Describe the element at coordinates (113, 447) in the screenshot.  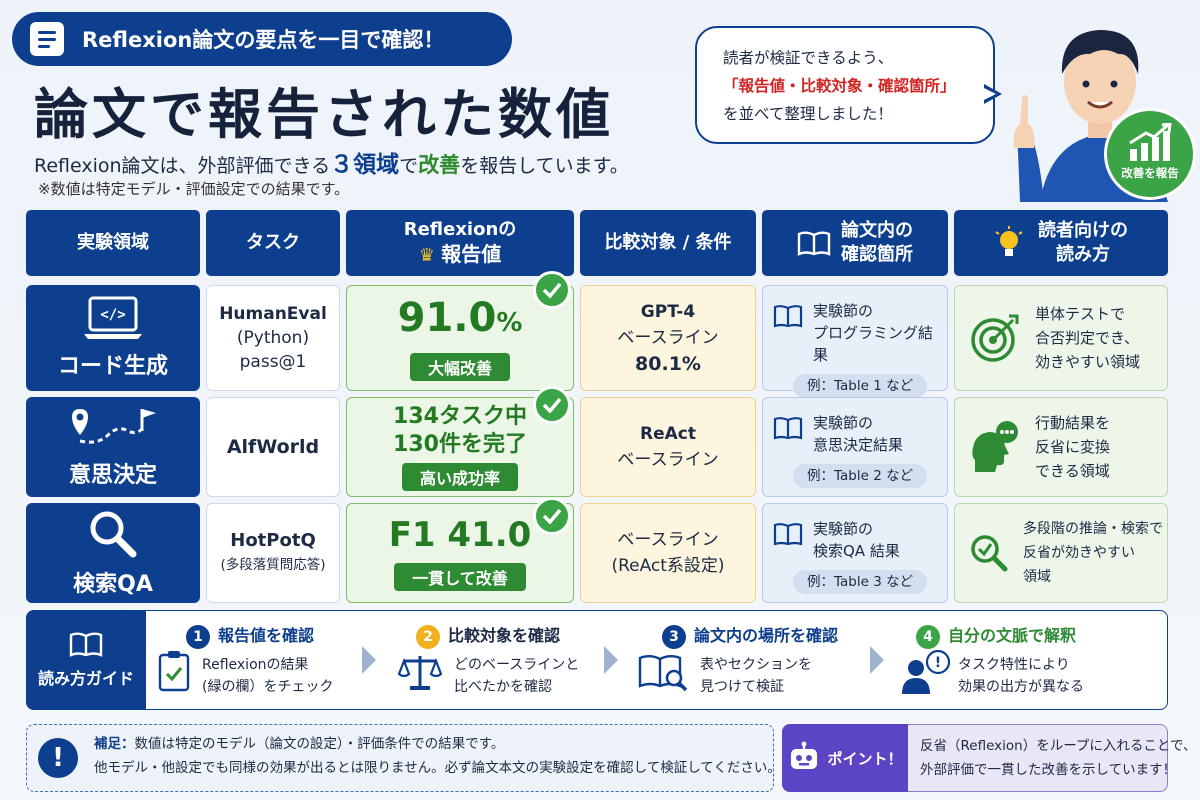
I see `row-label-decision: 意思決定` at that location.